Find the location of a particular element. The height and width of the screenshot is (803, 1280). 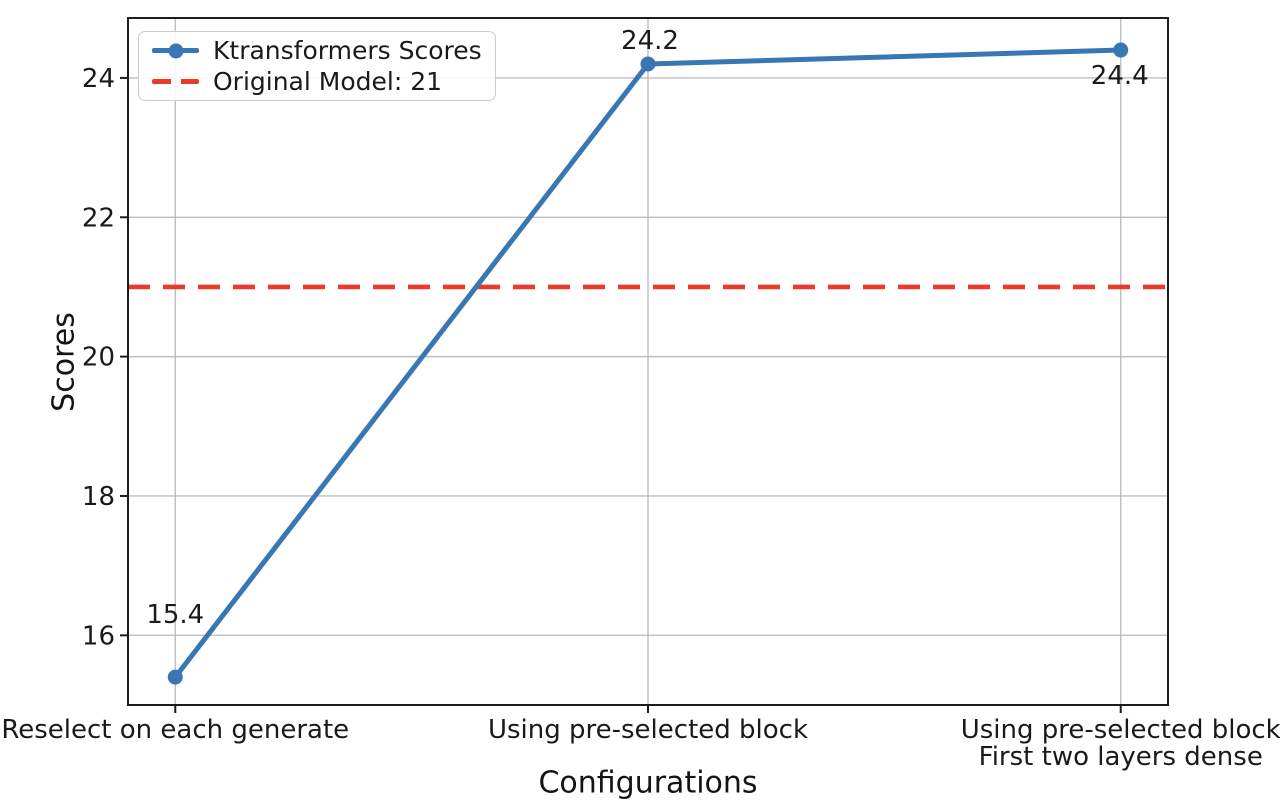

legend-marker-dot-icon is located at coordinates (175, 51).